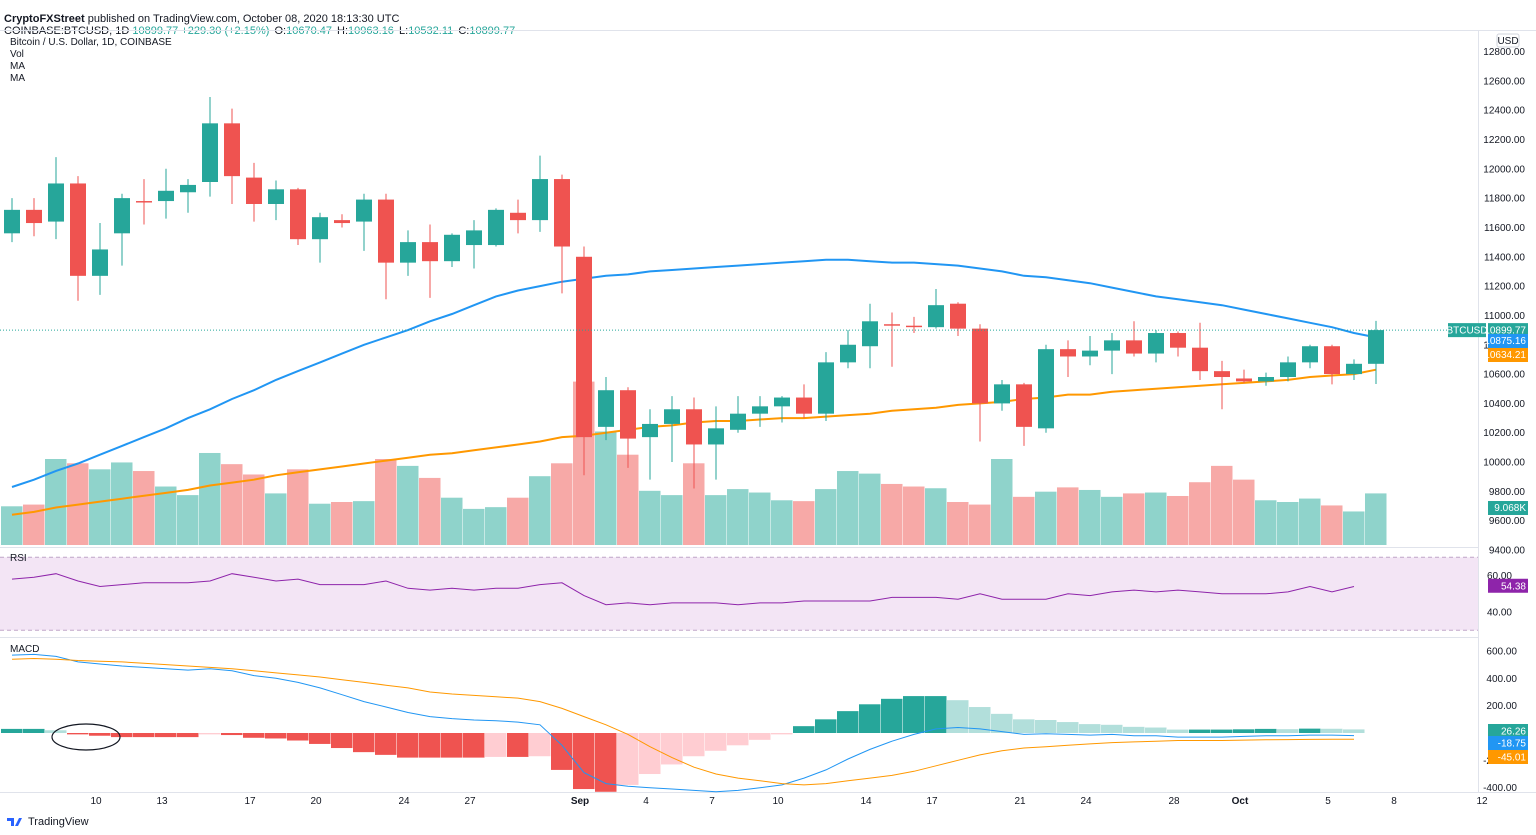 This screenshot has width=1536, height=835. What do you see at coordinates (1507, 41) in the screenshot?
I see `currency-label: USD` at bounding box center [1507, 41].